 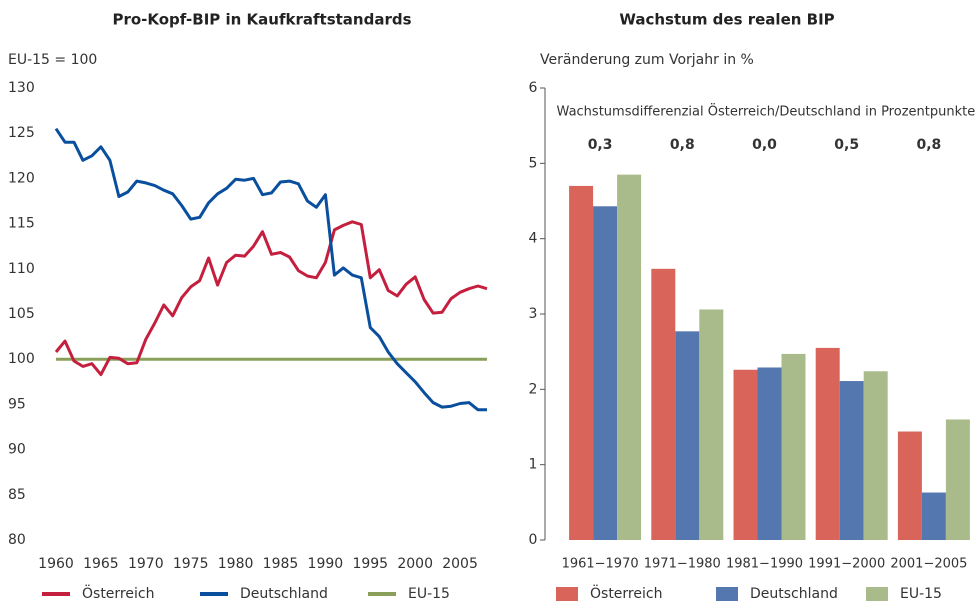 I want to click on differential-label: 0,5, so click(x=846, y=145).